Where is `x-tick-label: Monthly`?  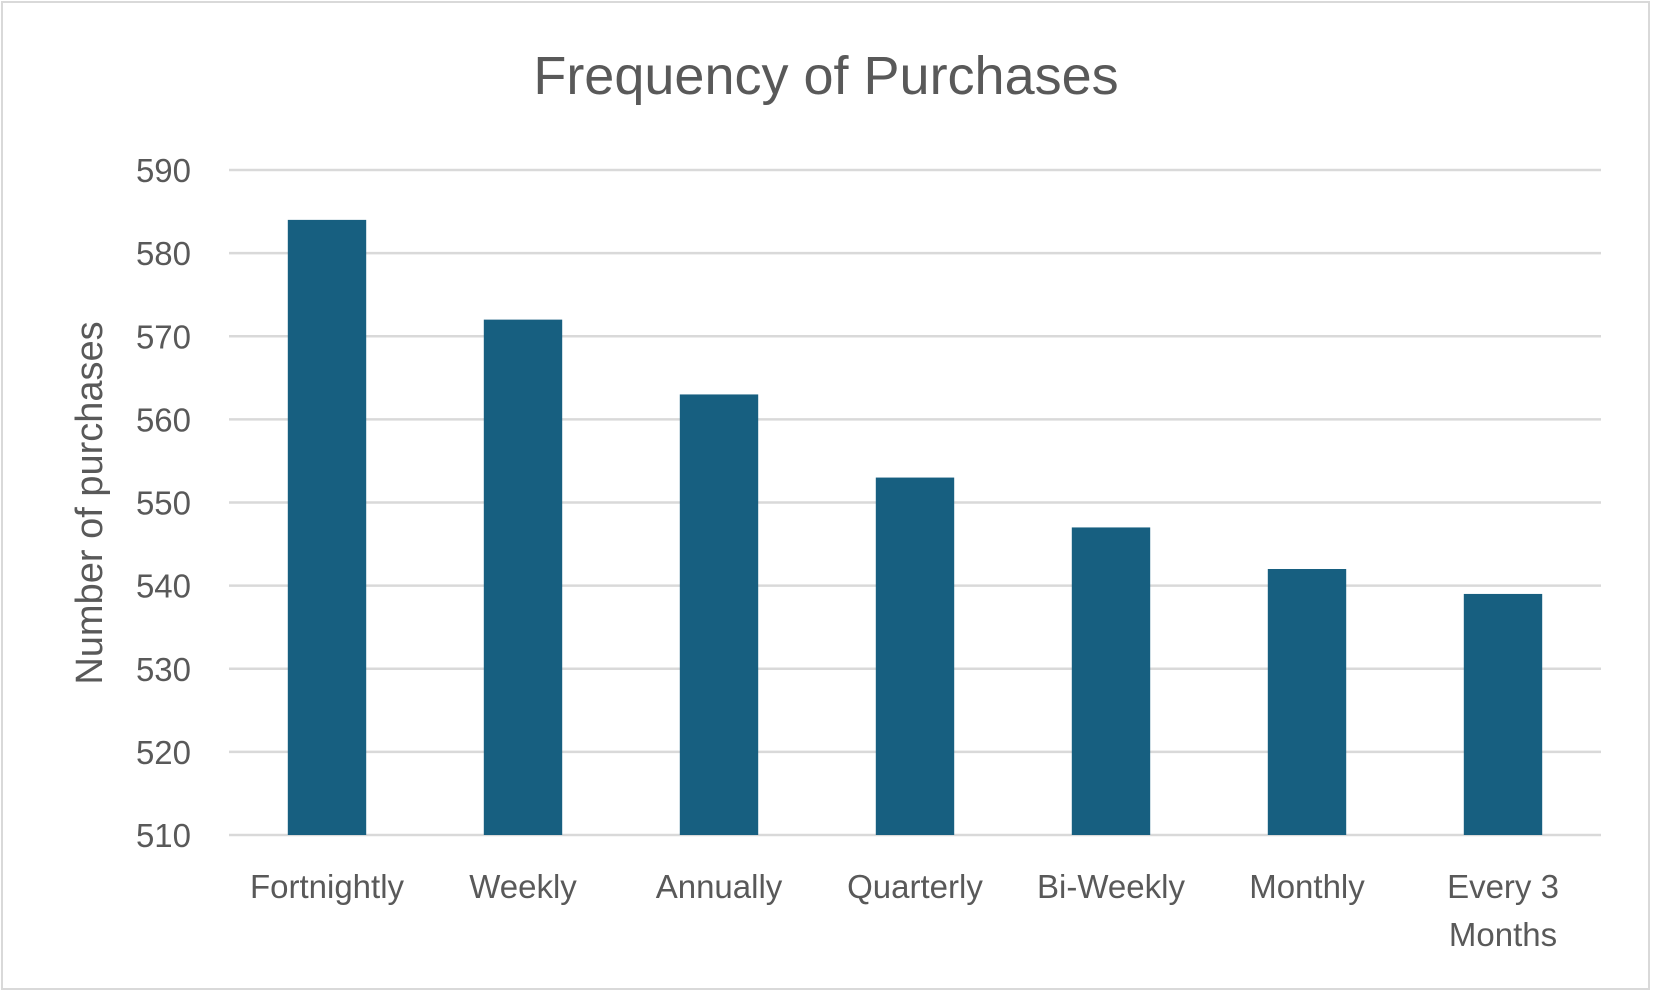 x-tick-label: Monthly is located at coordinates (1307, 886).